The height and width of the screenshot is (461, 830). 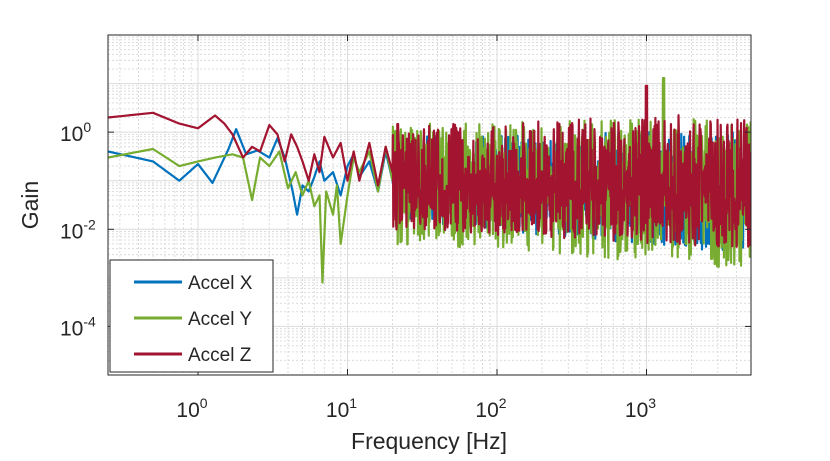 What do you see at coordinates (78, 326) in the screenshot?
I see `y-tick-label: 10⁻⁴` at bounding box center [78, 326].